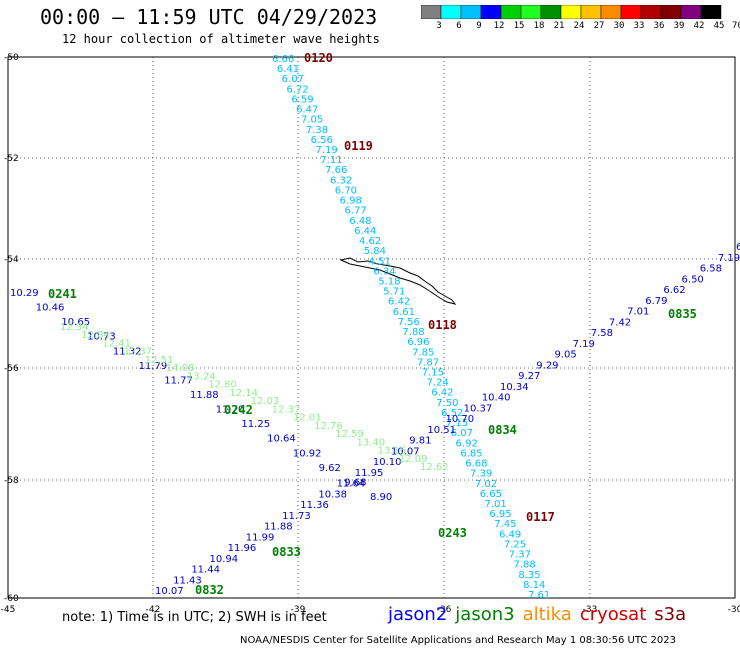 Image resolution: width=740 pixels, height=650 pixels. I want to click on colorbar-tick-label: 45, so click(719, 26).